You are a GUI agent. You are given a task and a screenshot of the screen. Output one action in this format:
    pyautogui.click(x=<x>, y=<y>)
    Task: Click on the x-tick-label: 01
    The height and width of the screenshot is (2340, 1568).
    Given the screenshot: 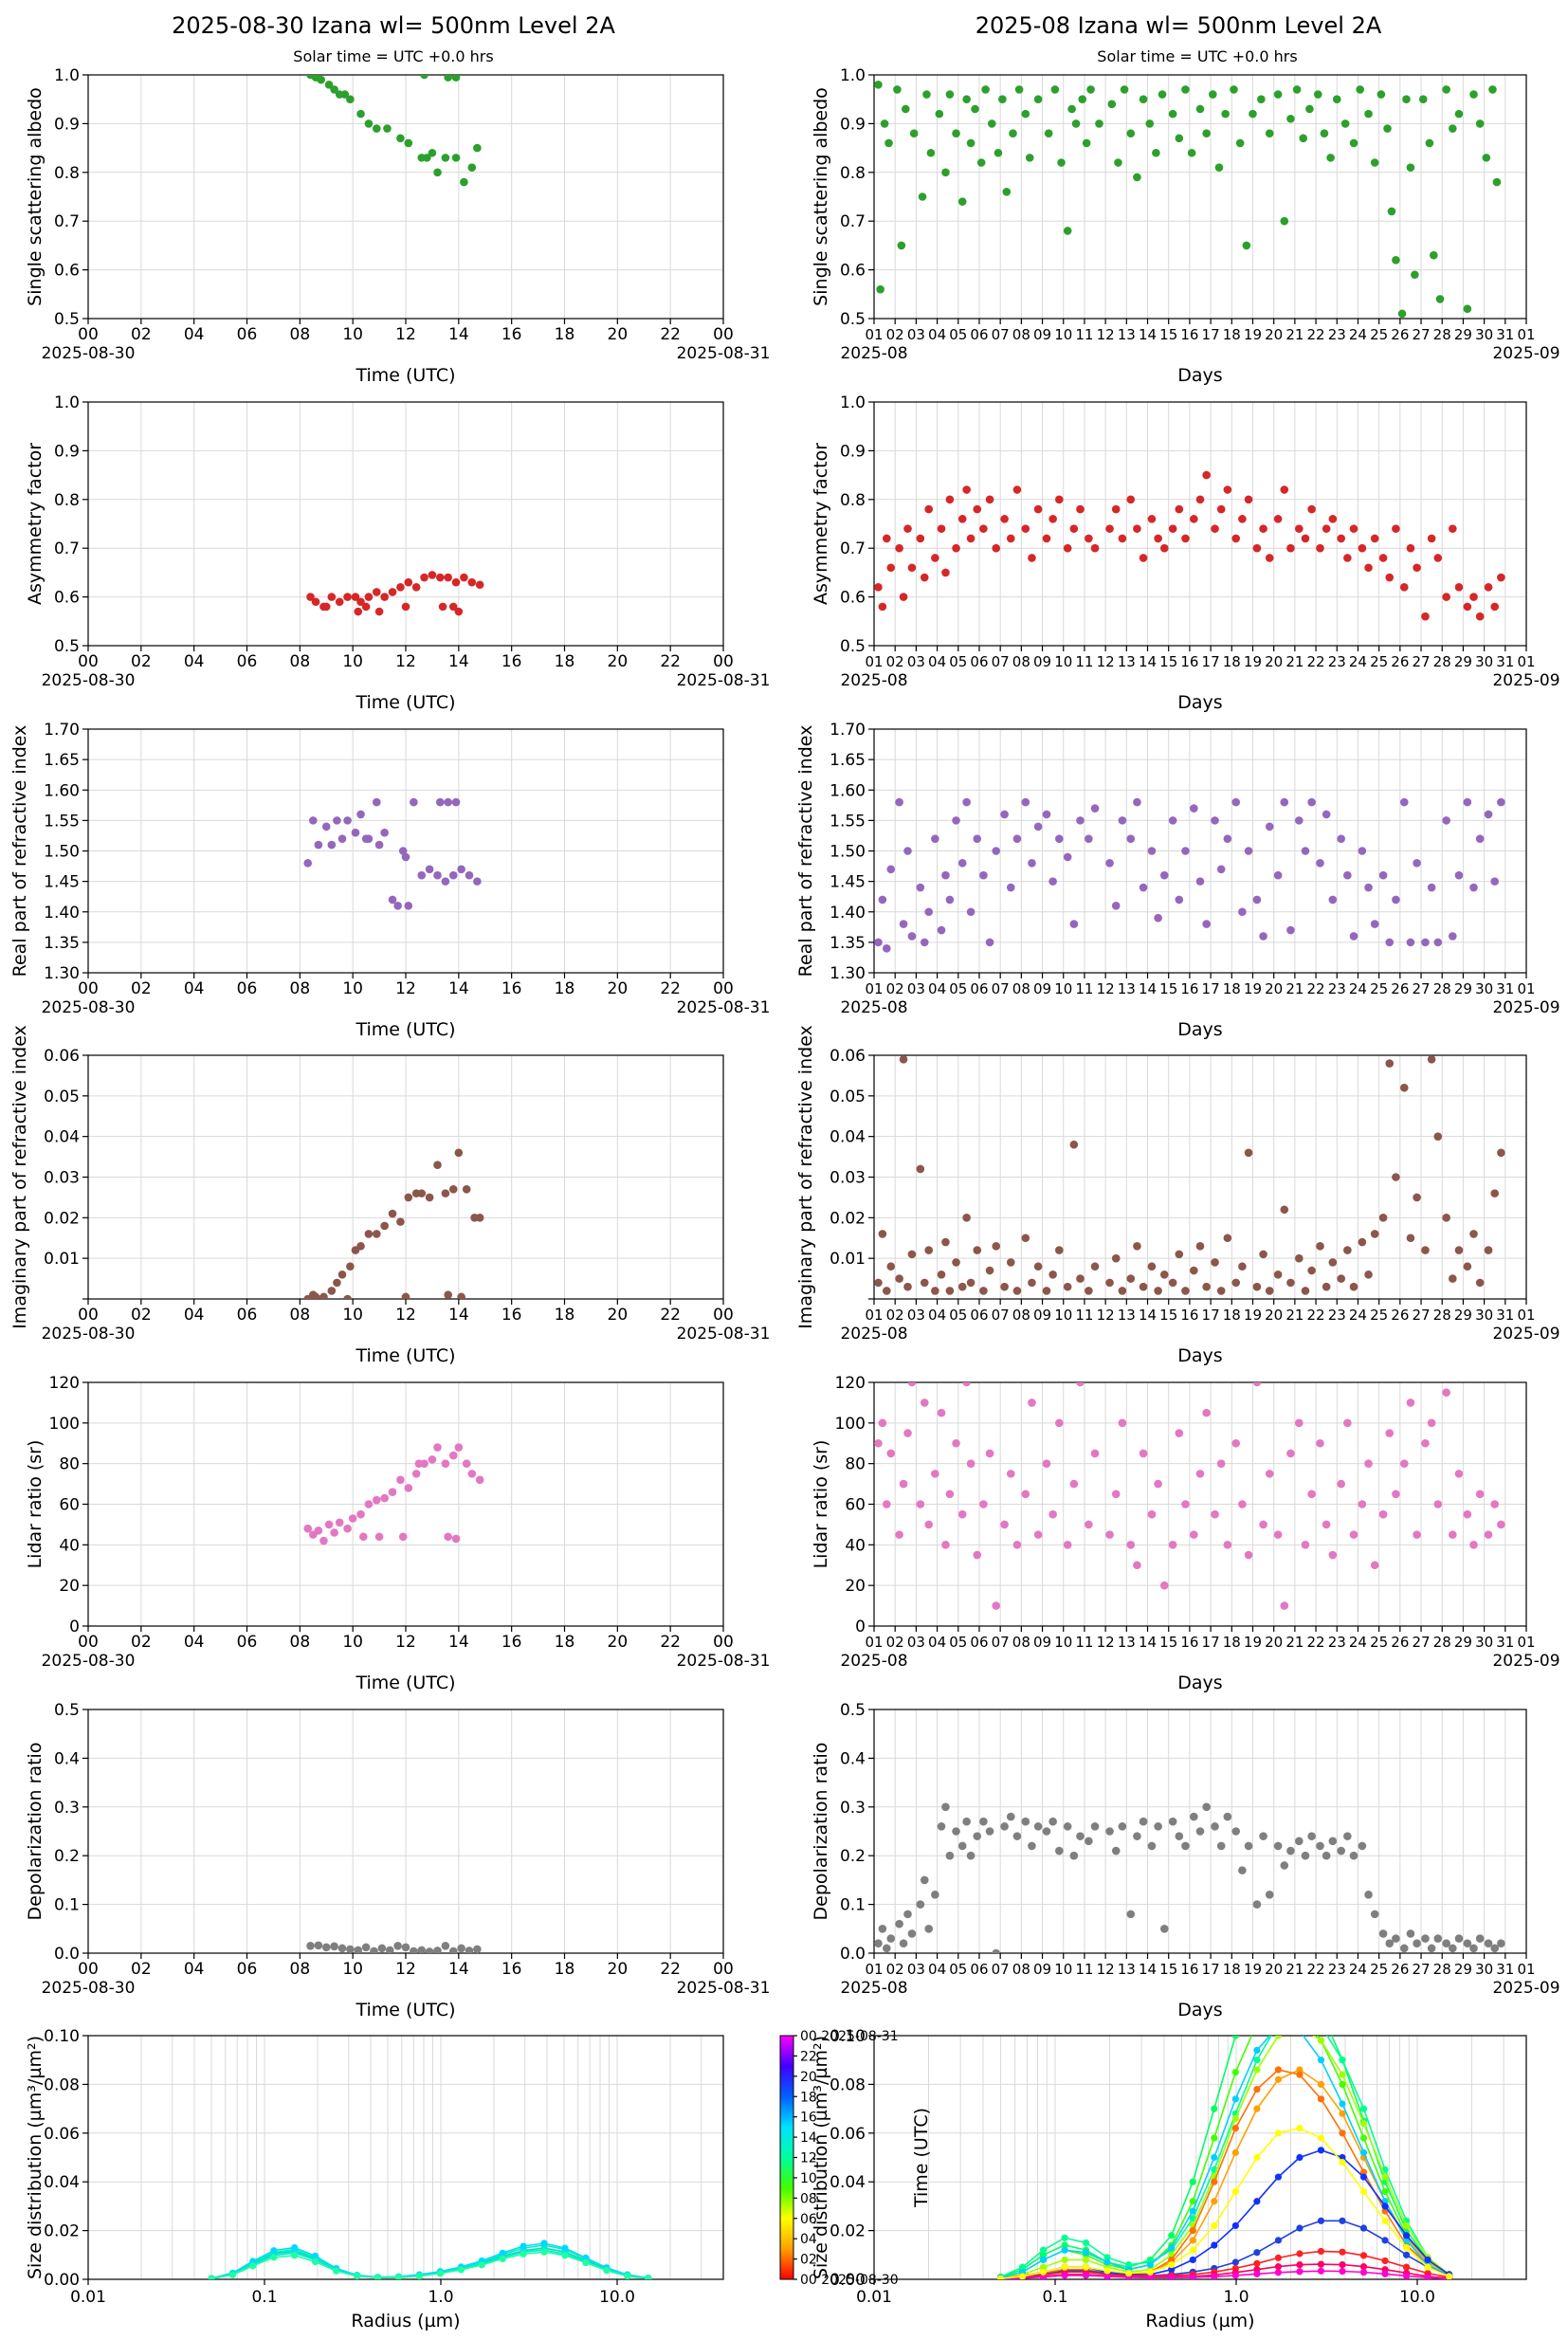 What is the action you would take?
    pyautogui.click(x=874, y=334)
    